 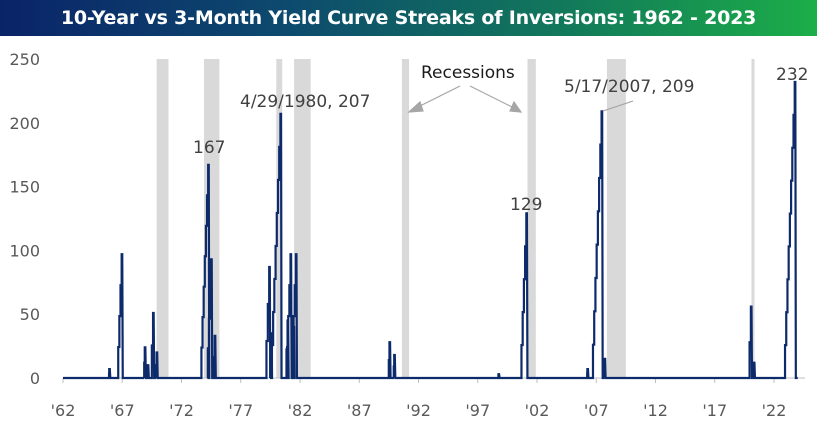 What do you see at coordinates (596, 410) in the screenshot?
I see `x-tick-label: '07` at bounding box center [596, 410].